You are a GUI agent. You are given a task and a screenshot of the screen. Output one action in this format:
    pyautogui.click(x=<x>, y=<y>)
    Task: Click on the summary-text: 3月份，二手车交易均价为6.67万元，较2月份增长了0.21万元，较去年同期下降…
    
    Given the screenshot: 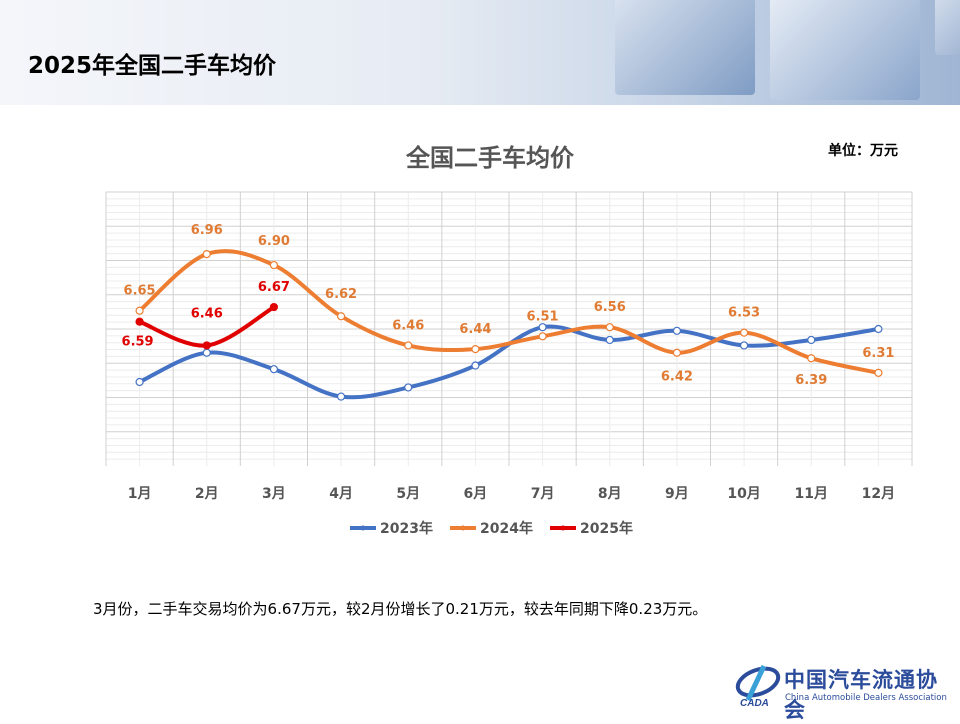 What is the action you would take?
    pyautogui.click(x=400, y=609)
    